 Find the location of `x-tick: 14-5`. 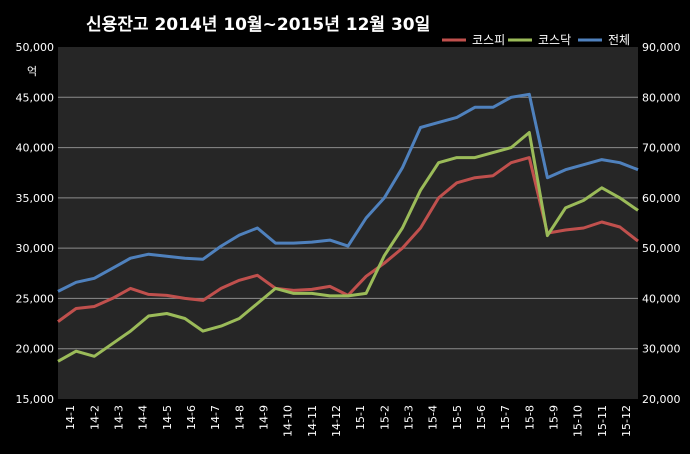

x-tick: 14-5 is located at coordinates (167, 417).